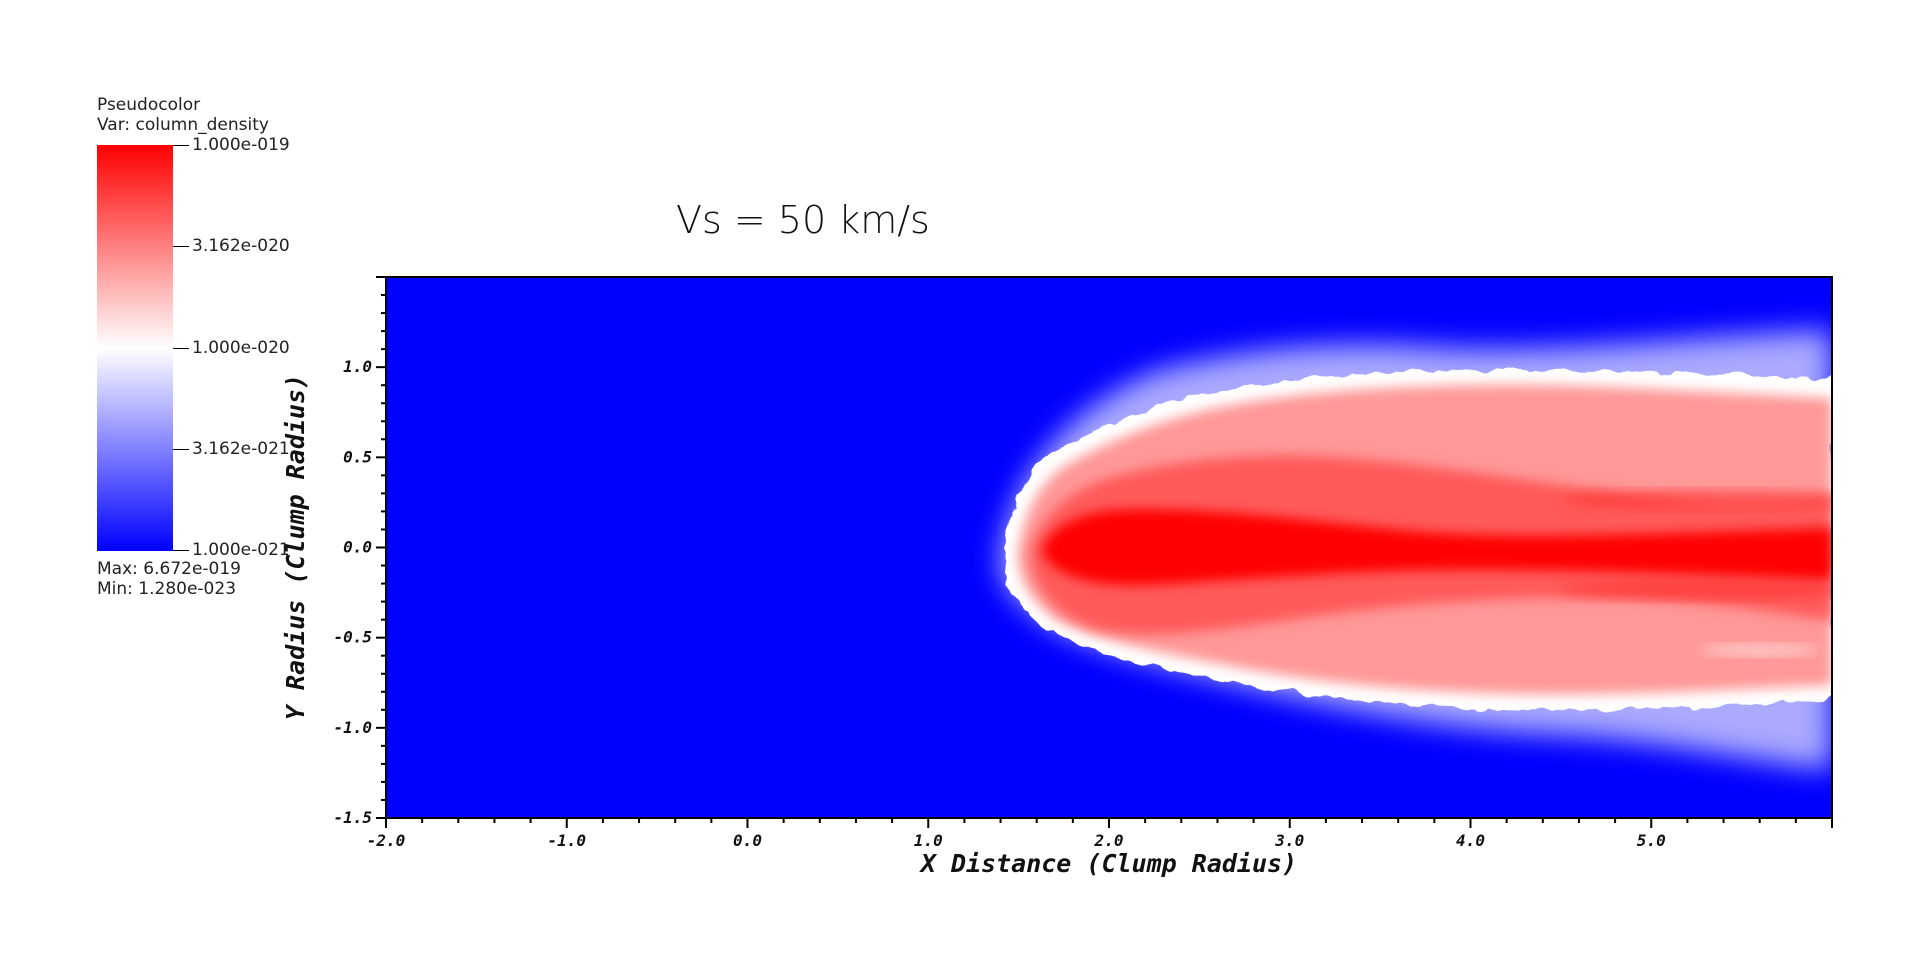 The width and height of the screenshot is (1920, 958). Describe the element at coordinates (928, 840) in the screenshot. I see `x-tick-label: 1.0` at that location.